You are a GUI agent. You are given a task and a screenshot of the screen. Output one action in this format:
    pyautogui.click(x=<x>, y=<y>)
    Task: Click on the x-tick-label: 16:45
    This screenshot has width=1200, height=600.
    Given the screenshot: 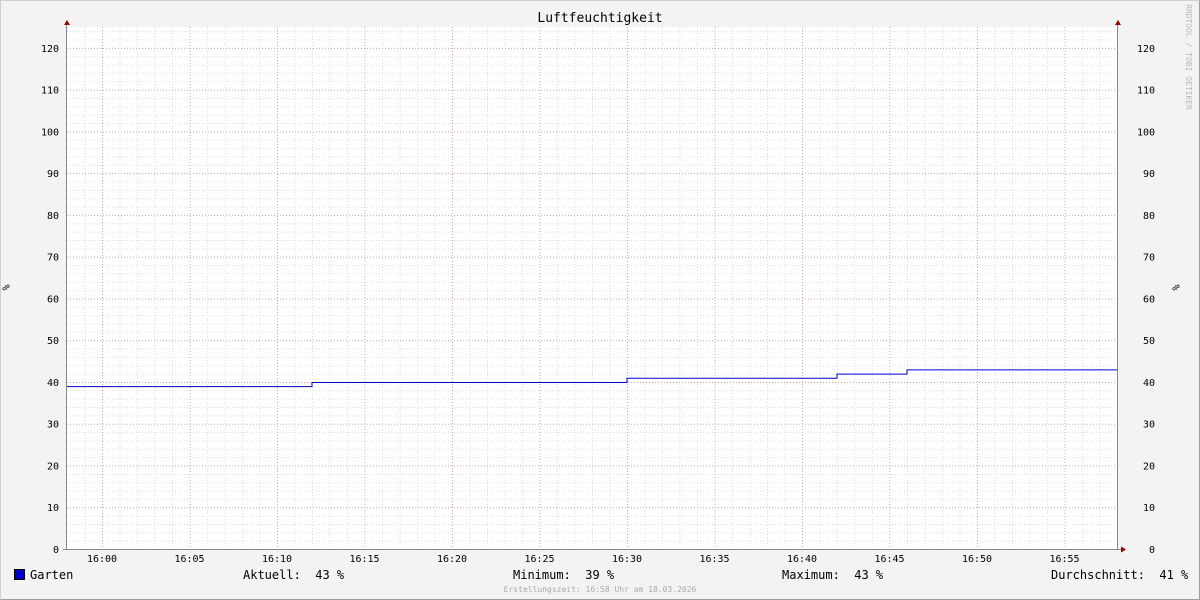 What is the action you would take?
    pyautogui.click(x=889, y=559)
    